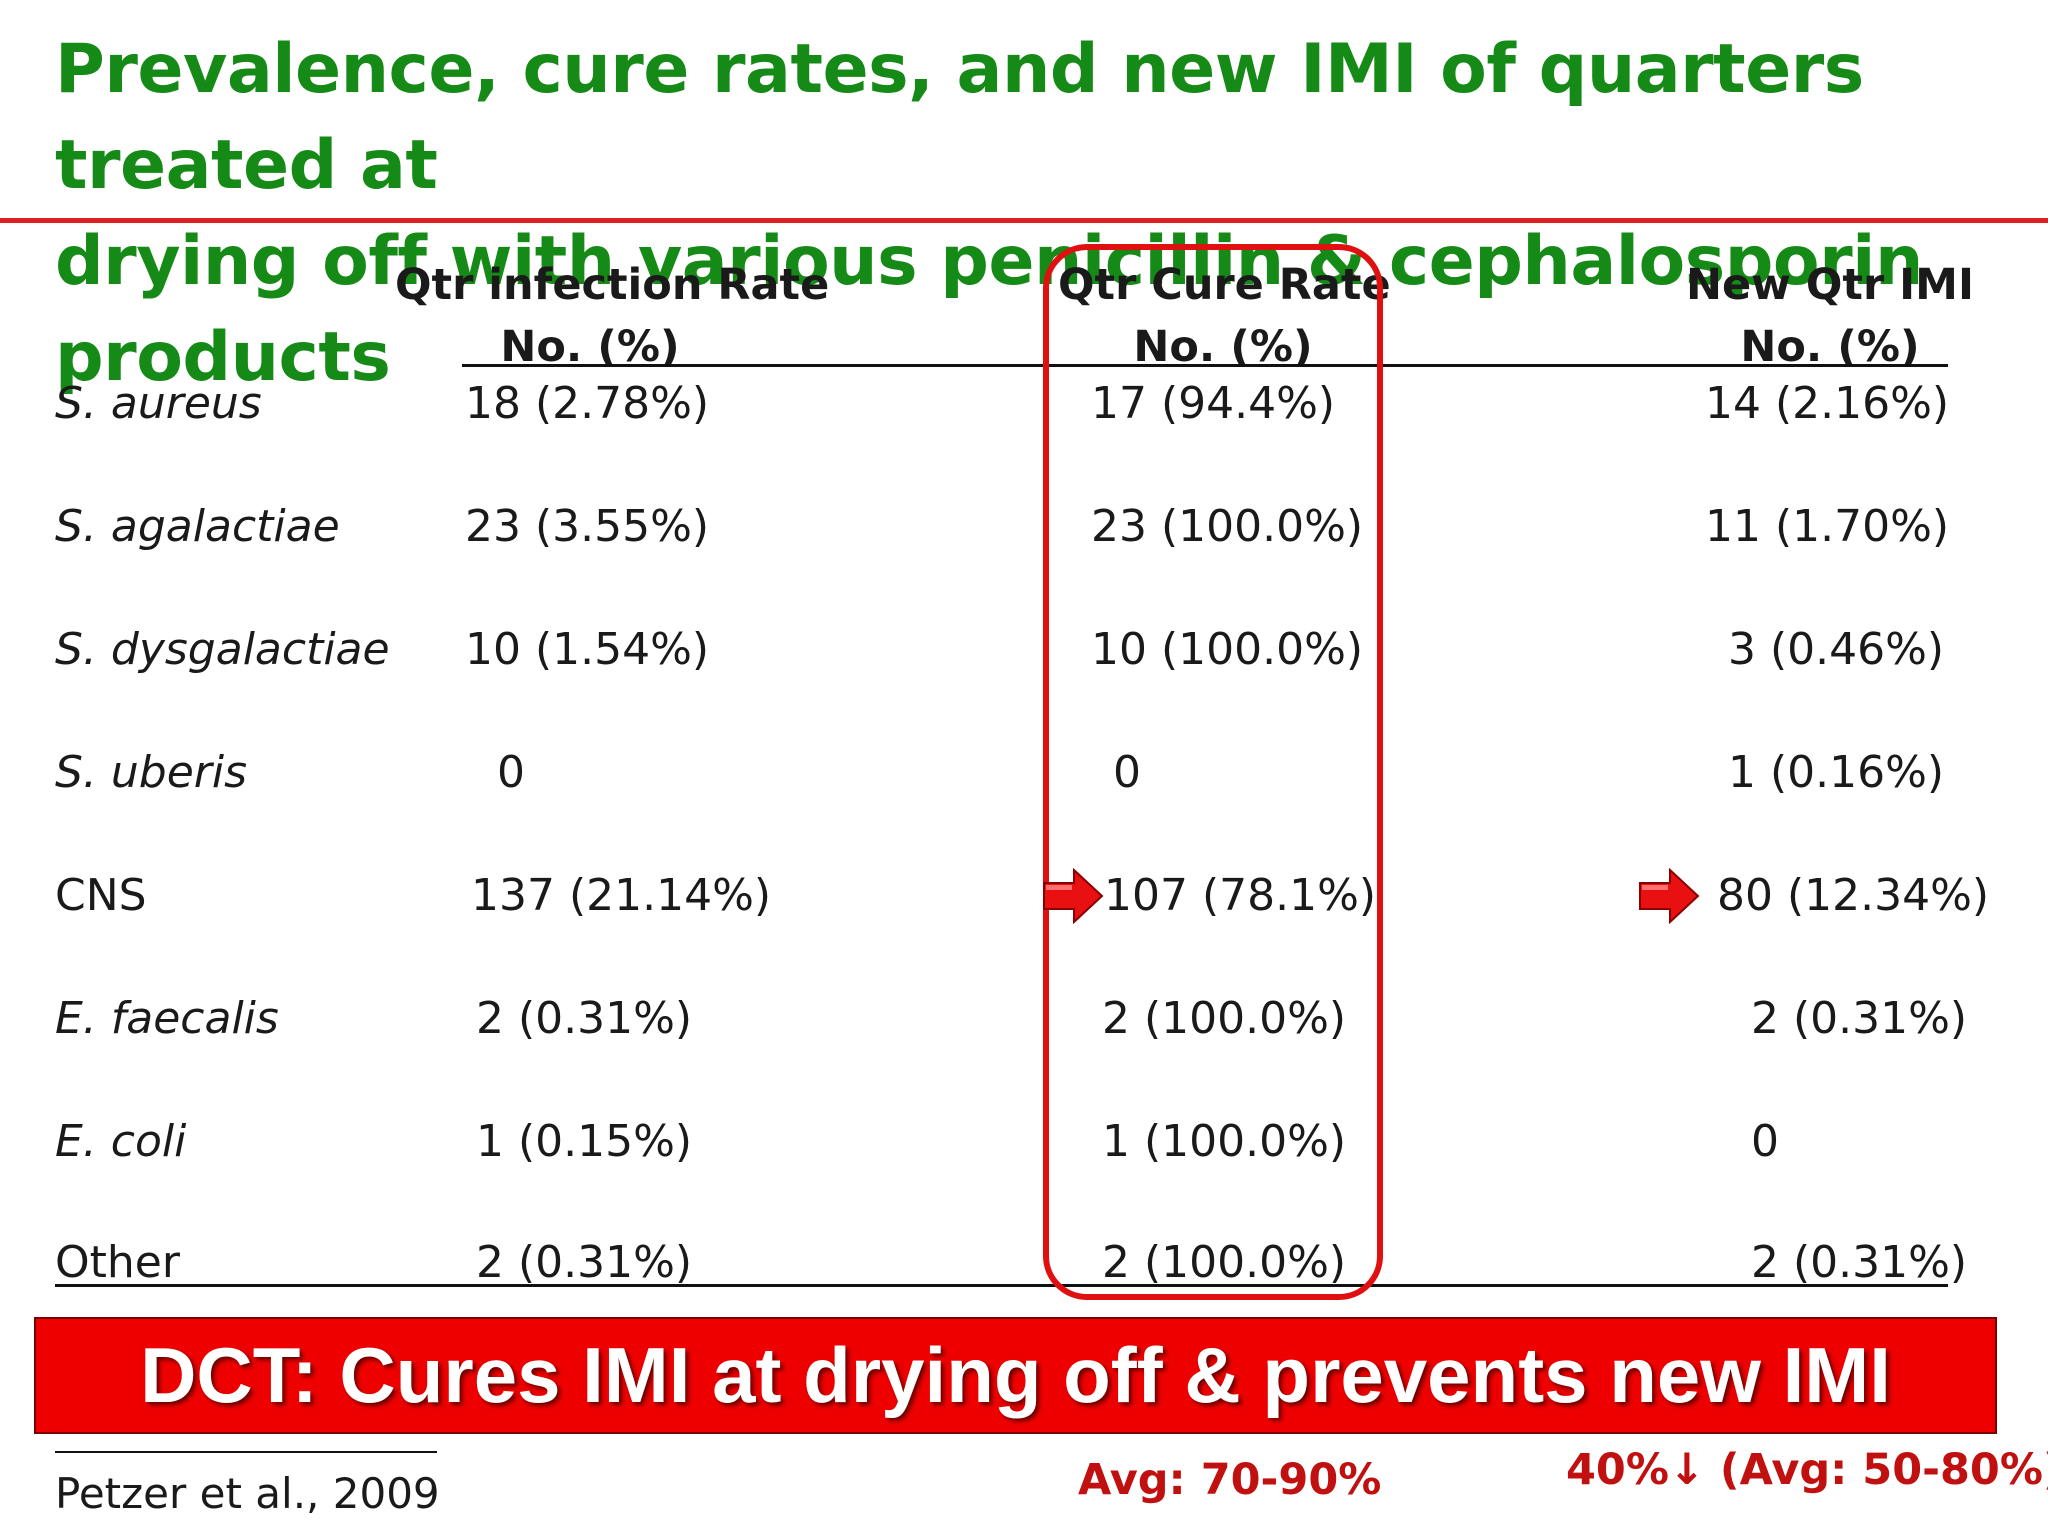 The height and width of the screenshot is (1536, 2048). Describe the element at coordinates (590, 347) in the screenshot. I see `header-infection-line-2: No. (%)` at that location.